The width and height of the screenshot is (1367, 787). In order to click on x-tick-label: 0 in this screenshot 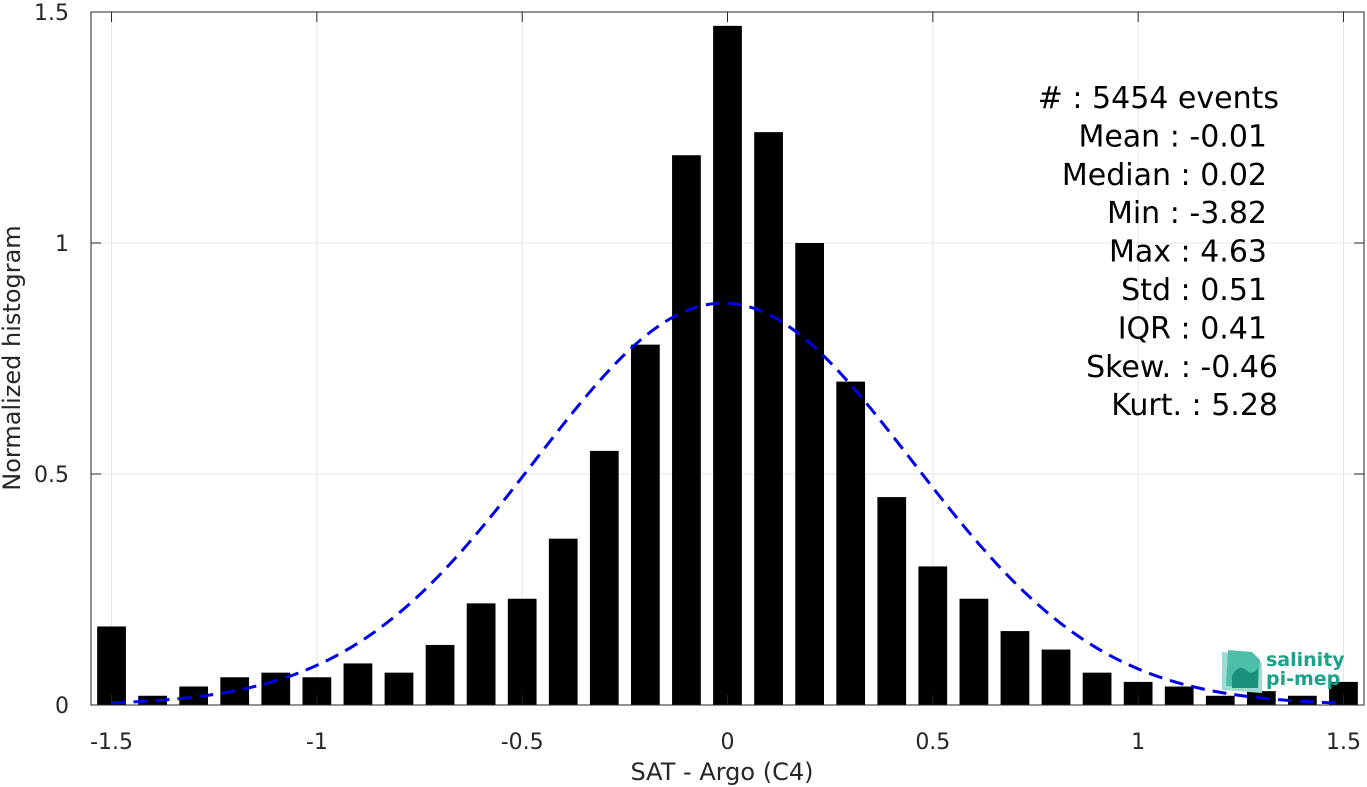, I will do `click(728, 742)`.